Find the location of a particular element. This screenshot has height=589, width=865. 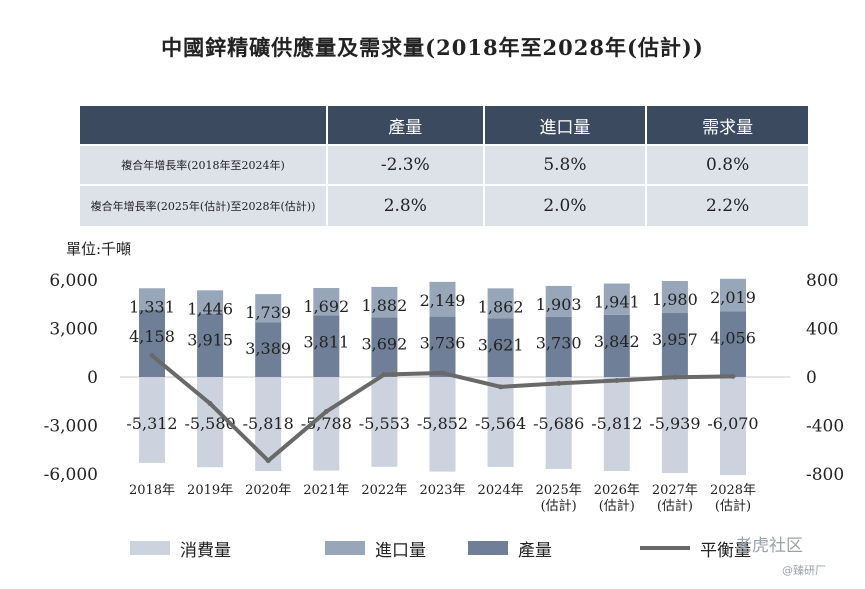

data-label-production: 3,692 is located at coordinates (384, 343).